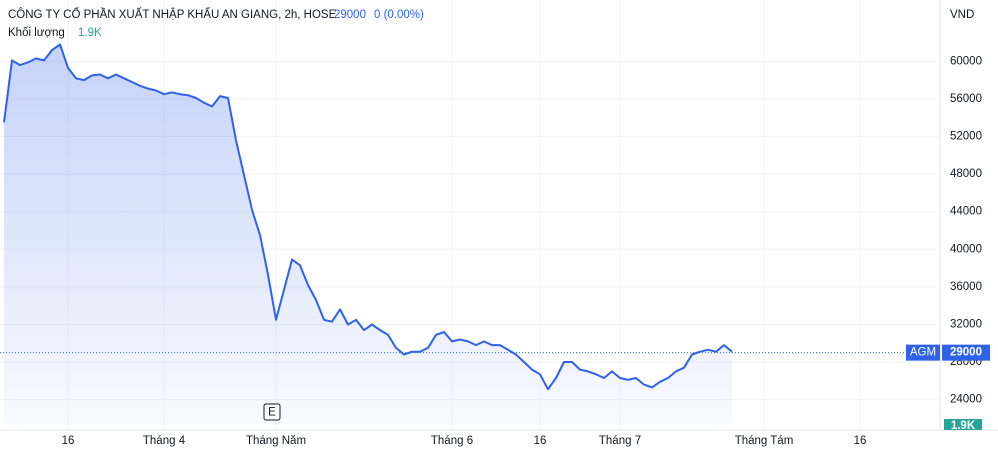  Describe the element at coordinates (276, 441) in the screenshot. I see `x-tick-label: Tháng Năm` at that location.